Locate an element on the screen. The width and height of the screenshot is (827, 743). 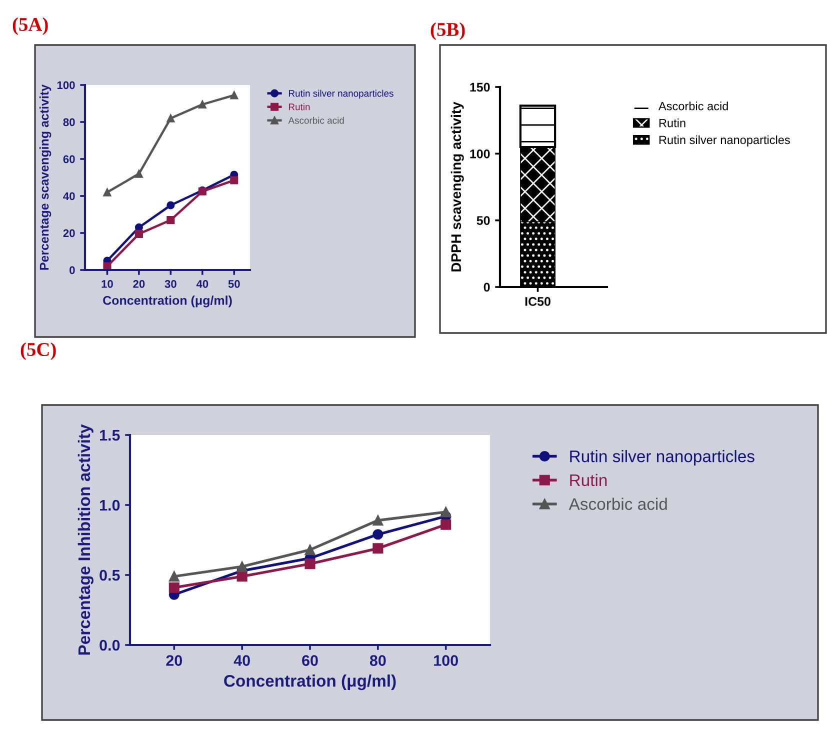
chart-title: (5C) is located at coordinates (38, 351).